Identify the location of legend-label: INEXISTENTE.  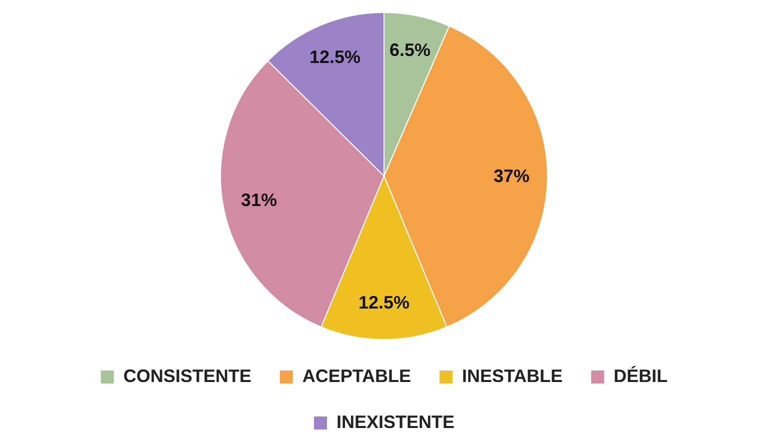
(395, 422).